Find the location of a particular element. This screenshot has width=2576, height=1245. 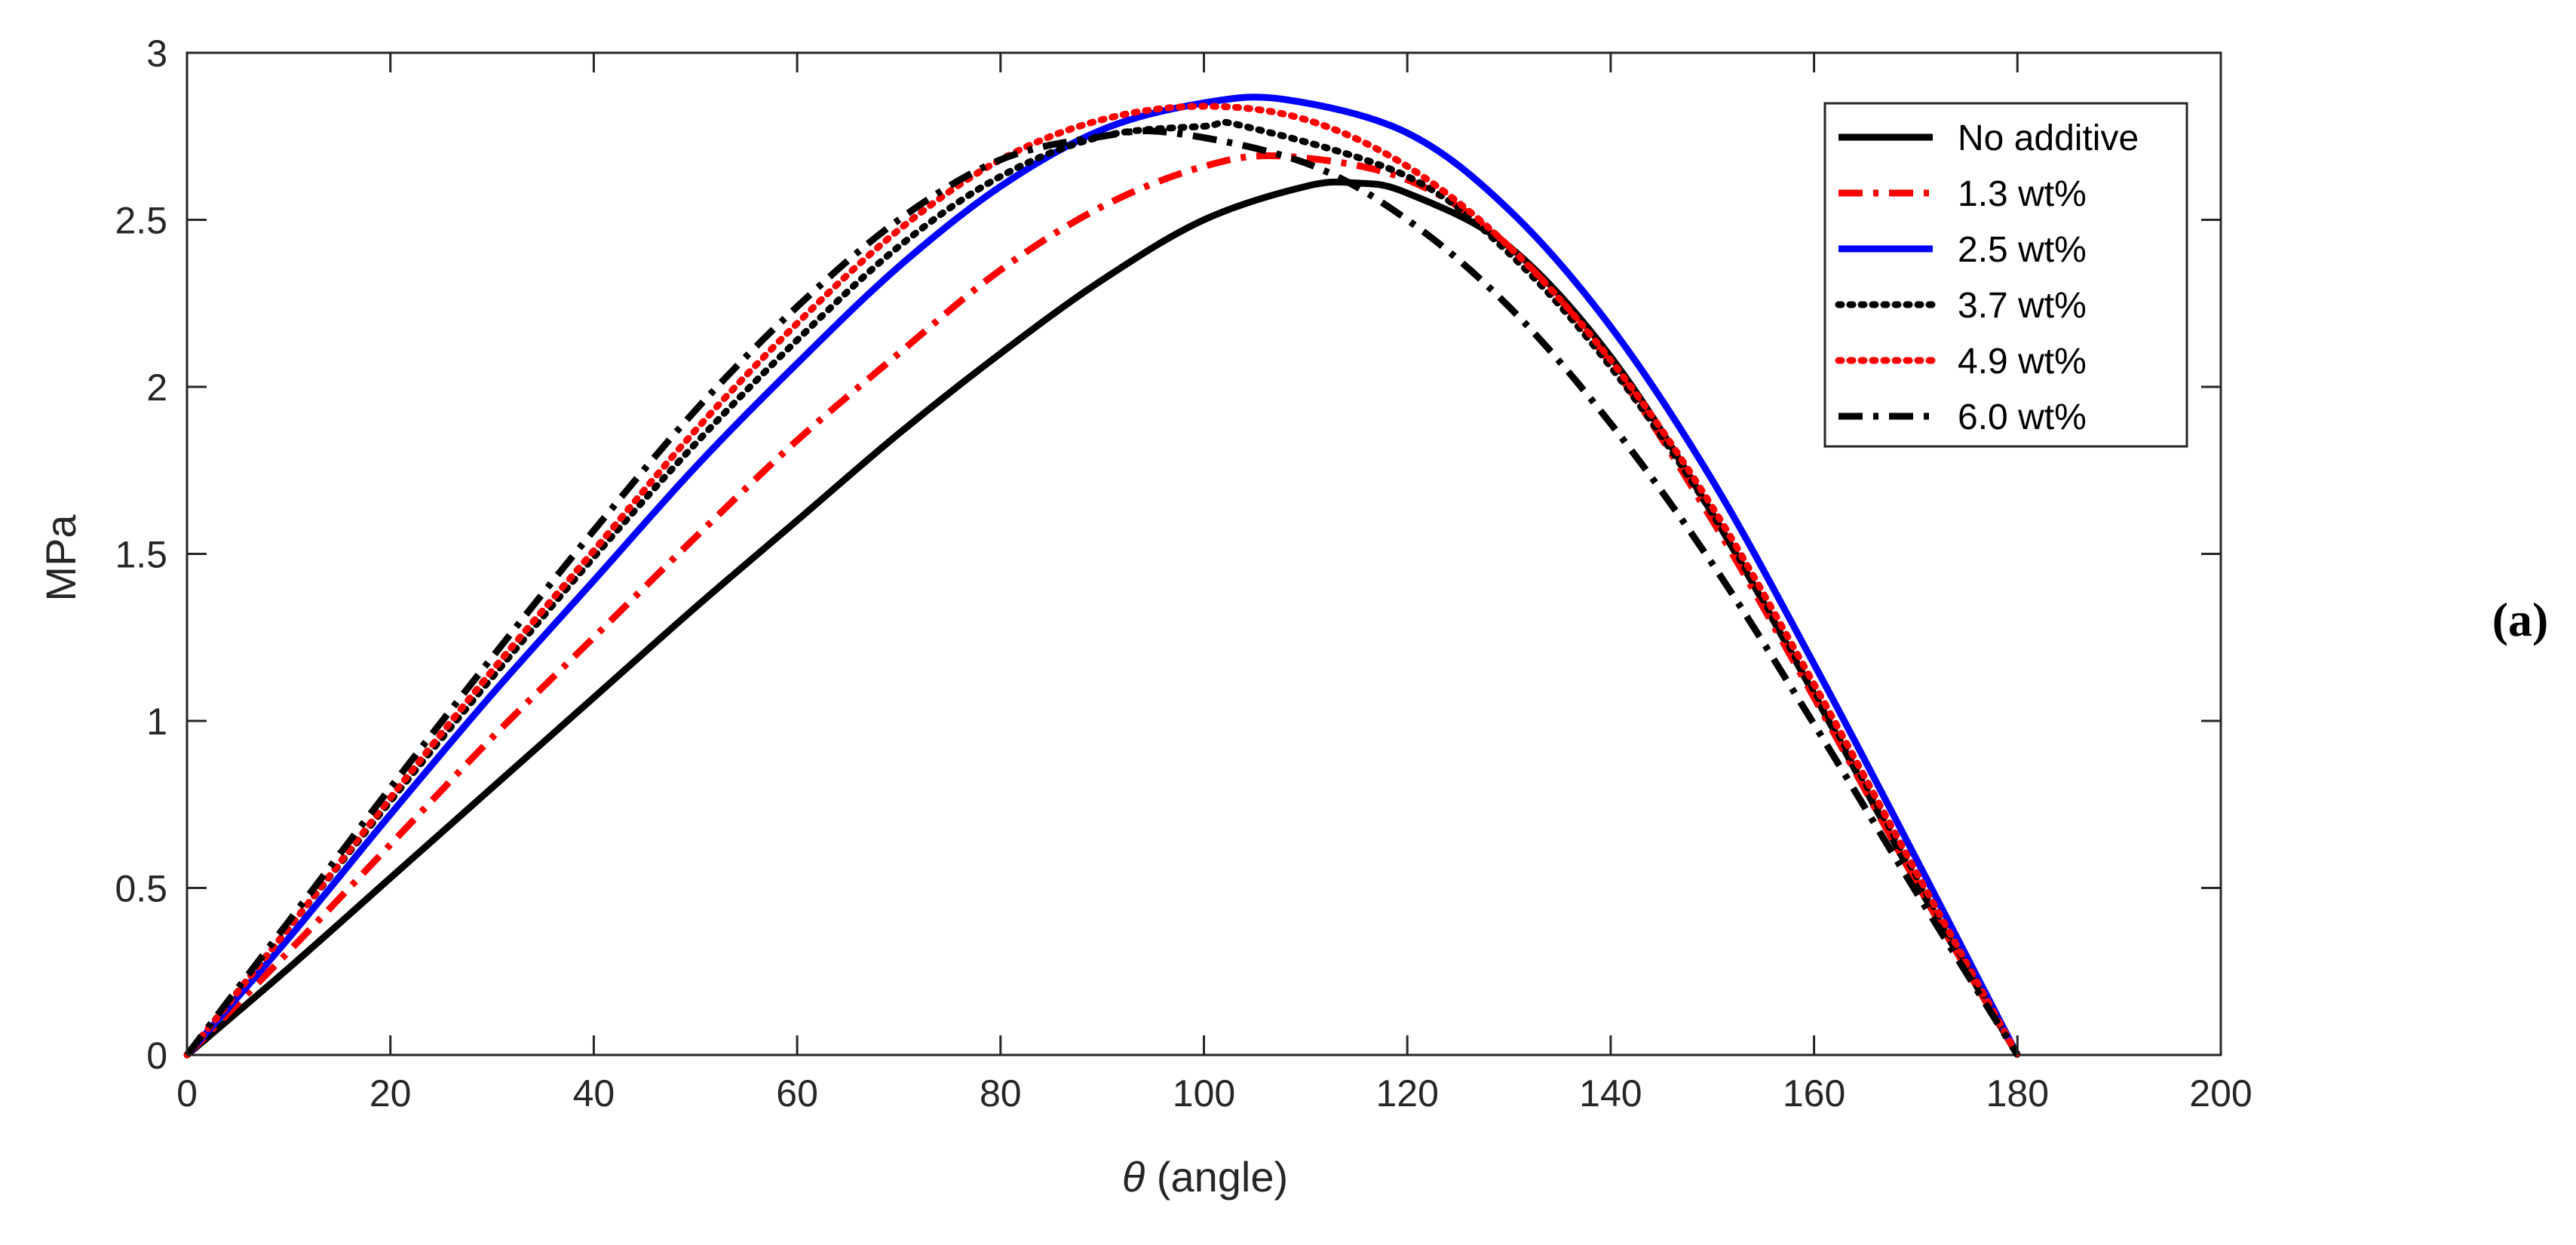

x-tick-label: 180 is located at coordinates (2017, 1093).